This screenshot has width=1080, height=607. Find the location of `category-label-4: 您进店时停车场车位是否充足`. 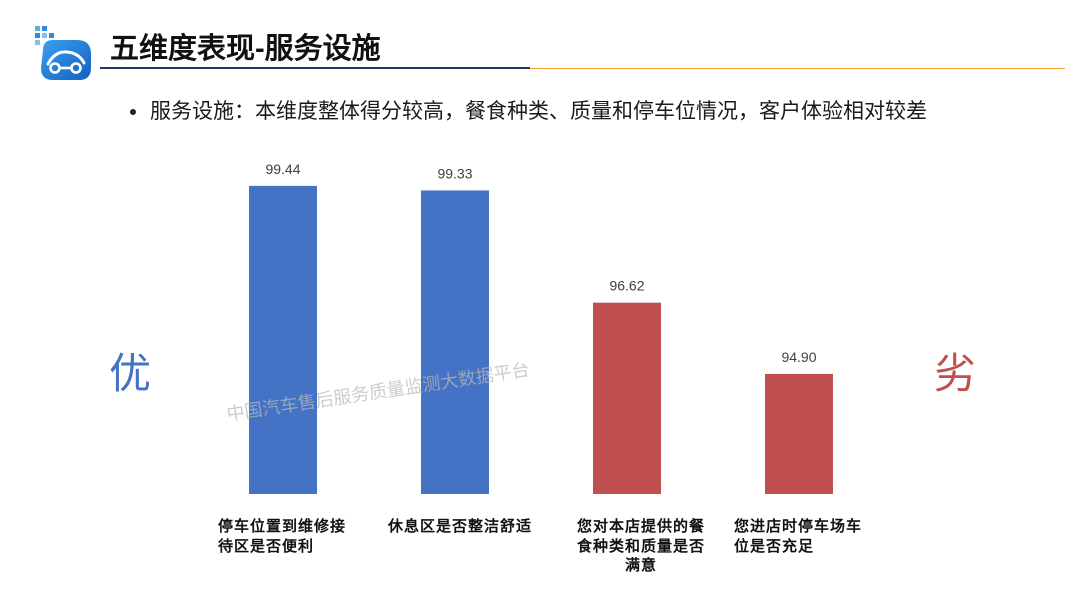

category-label-4: 您进店时停车场车位是否充足 is located at coordinates (798, 536).